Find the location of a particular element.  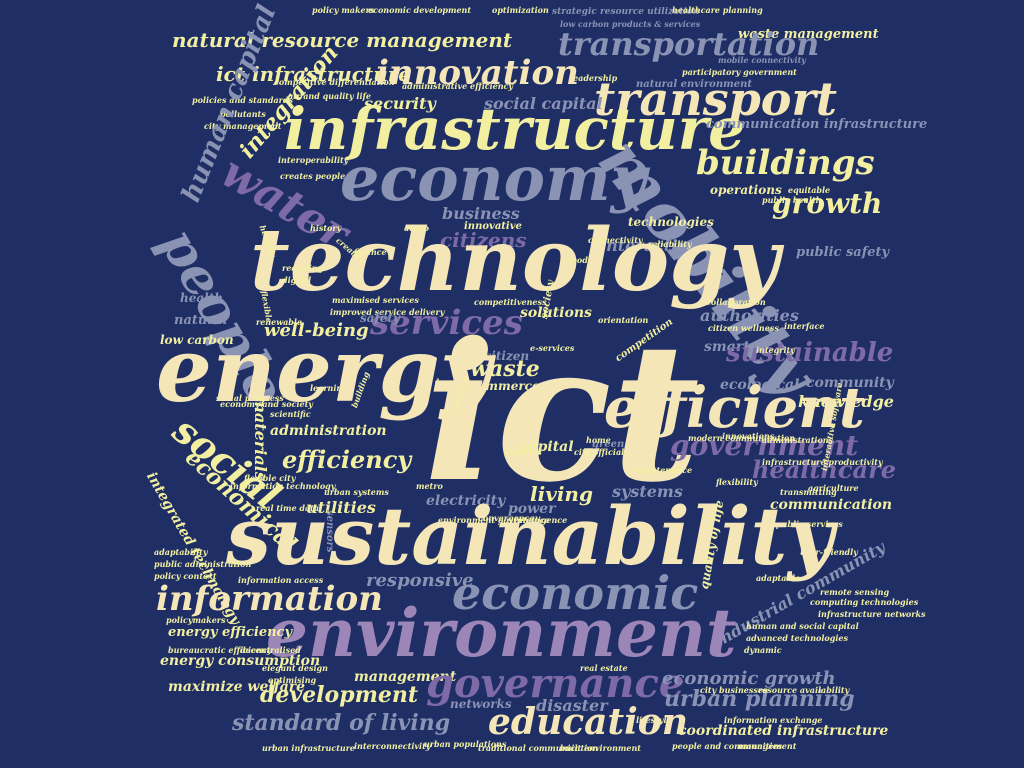

word: metro is located at coordinates (429, 486).